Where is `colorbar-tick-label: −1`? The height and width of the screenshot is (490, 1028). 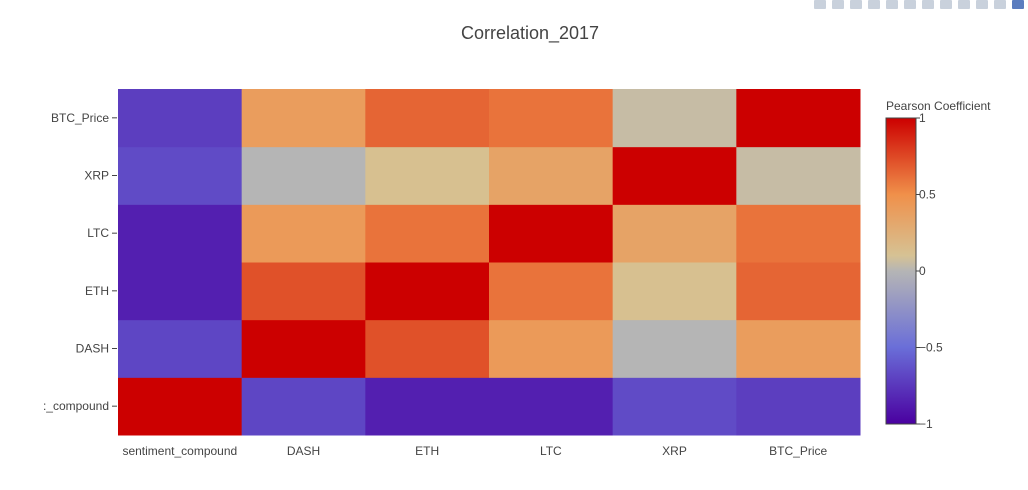 colorbar-tick-label: −1 is located at coordinates (926, 424).